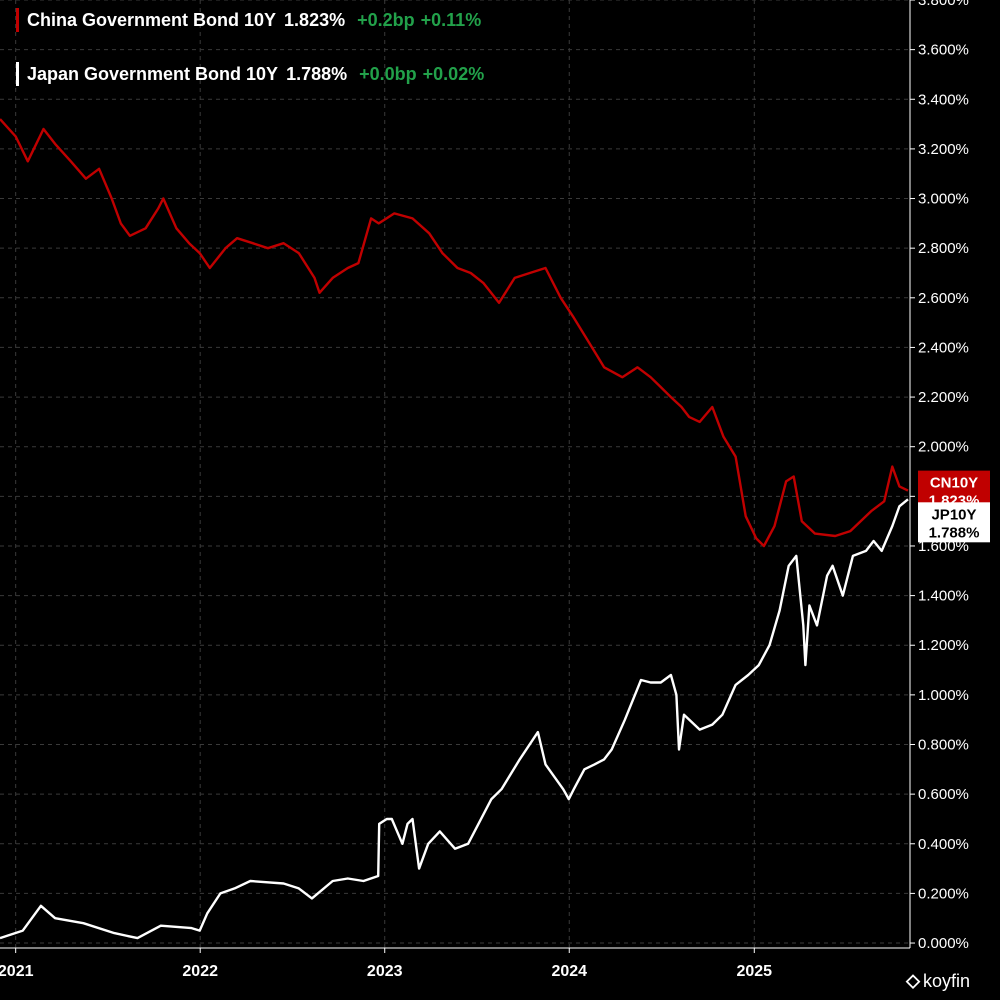 The width and height of the screenshot is (1000, 1000). Describe the element at coordinates (569, 971) in the screenshot. I see `x-tick-label: 2024` at that location.